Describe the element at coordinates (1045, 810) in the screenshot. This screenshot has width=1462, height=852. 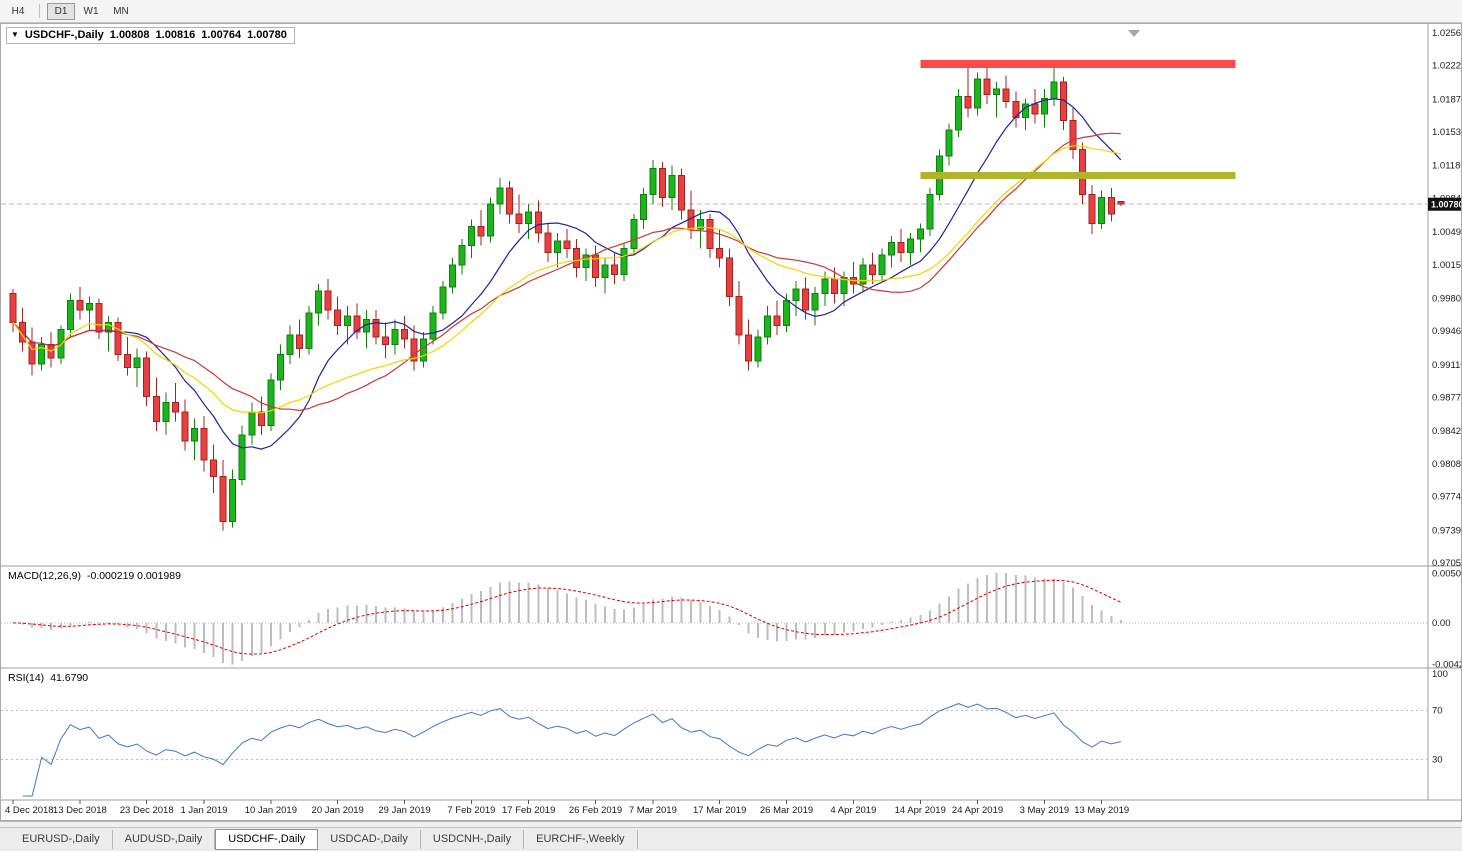
I see `time-axis-label: 3 May 2019` at that location.